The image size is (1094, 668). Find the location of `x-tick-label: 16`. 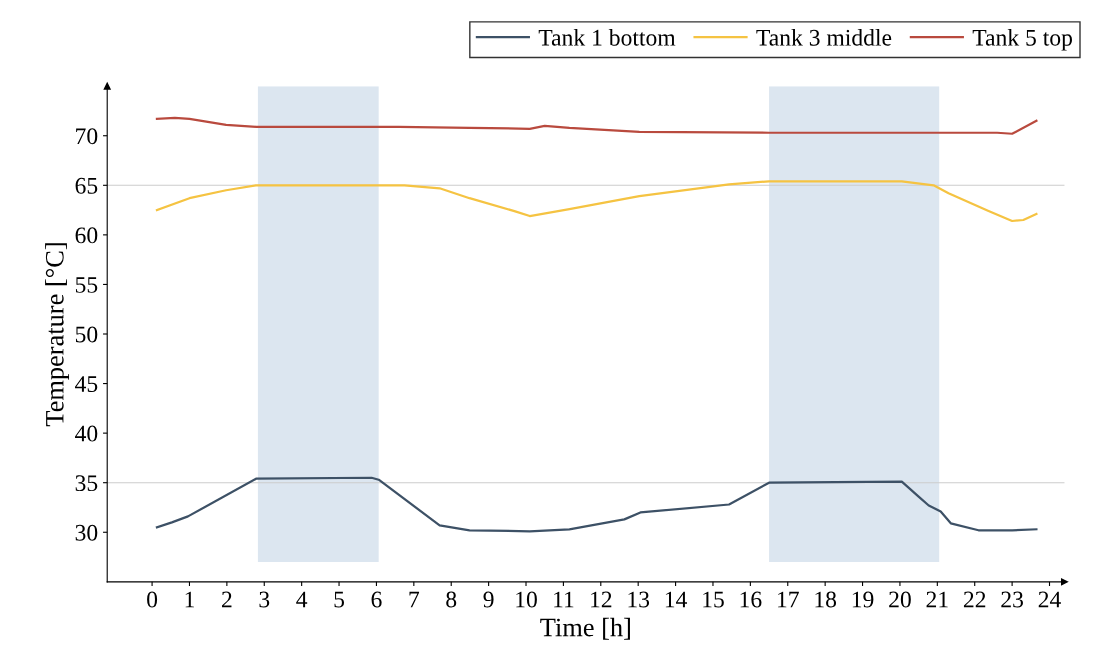

x-tick-label: 16 is located at coordinates (751, 599).